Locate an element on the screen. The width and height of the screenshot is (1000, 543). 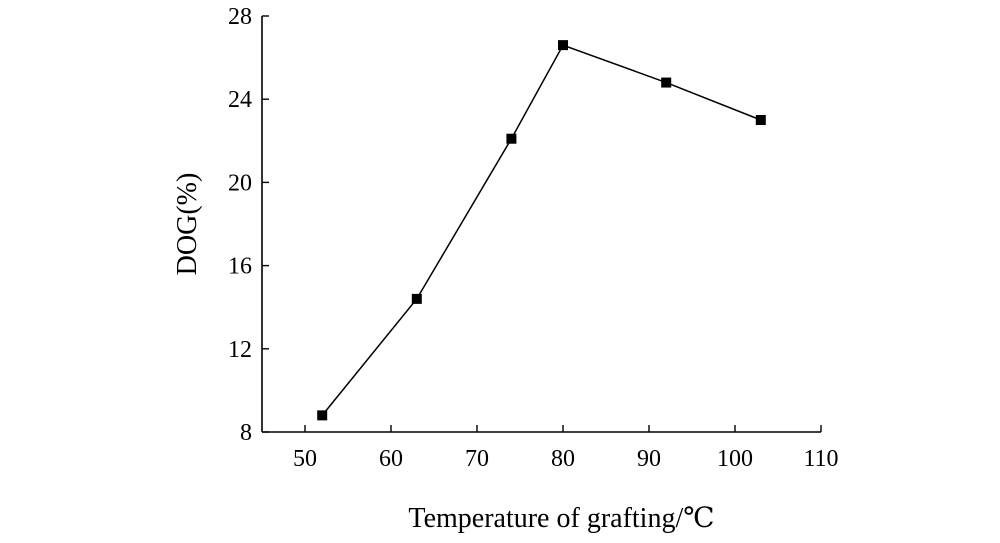
x-axis-ticks: 50 60 70 80 90 100 110 is located at coordinates (566, 448).